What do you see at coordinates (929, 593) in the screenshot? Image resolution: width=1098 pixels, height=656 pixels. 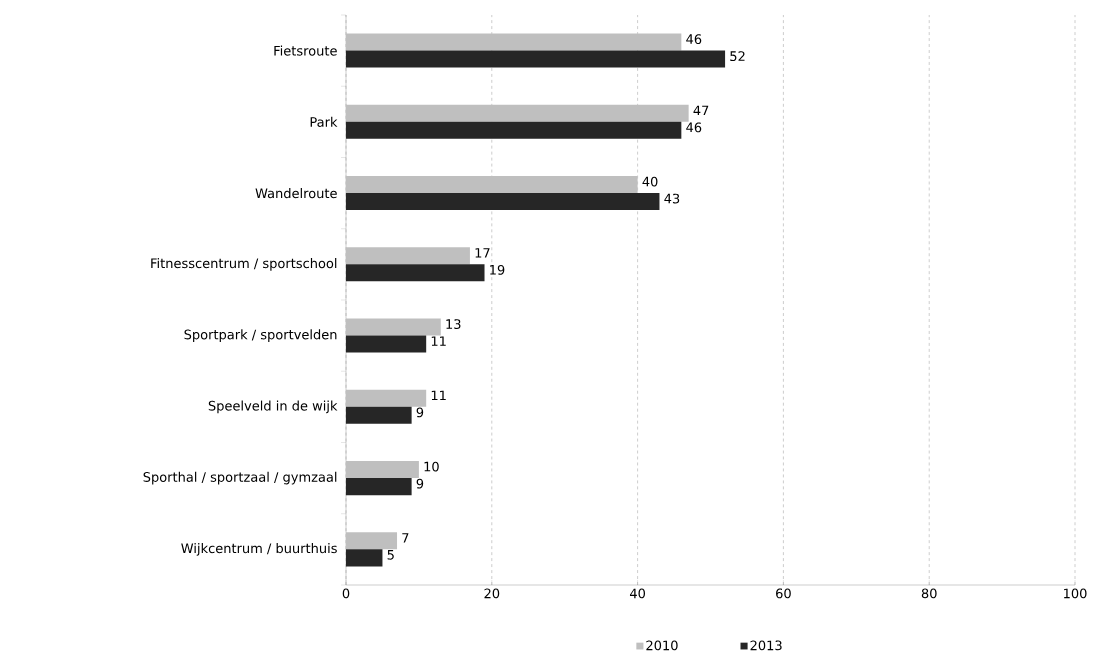 I see `x-tick-label: 80` at bounding box center [929, 593].